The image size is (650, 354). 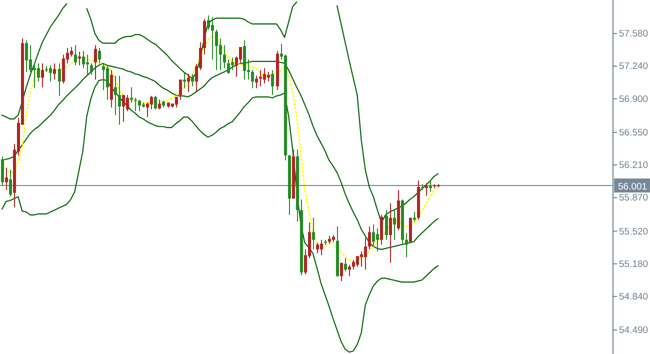 What do you see at coordinates (633, 34) in the screenshot?
I see `y-tick-label: 57.580` at bounding box center [633, 34].